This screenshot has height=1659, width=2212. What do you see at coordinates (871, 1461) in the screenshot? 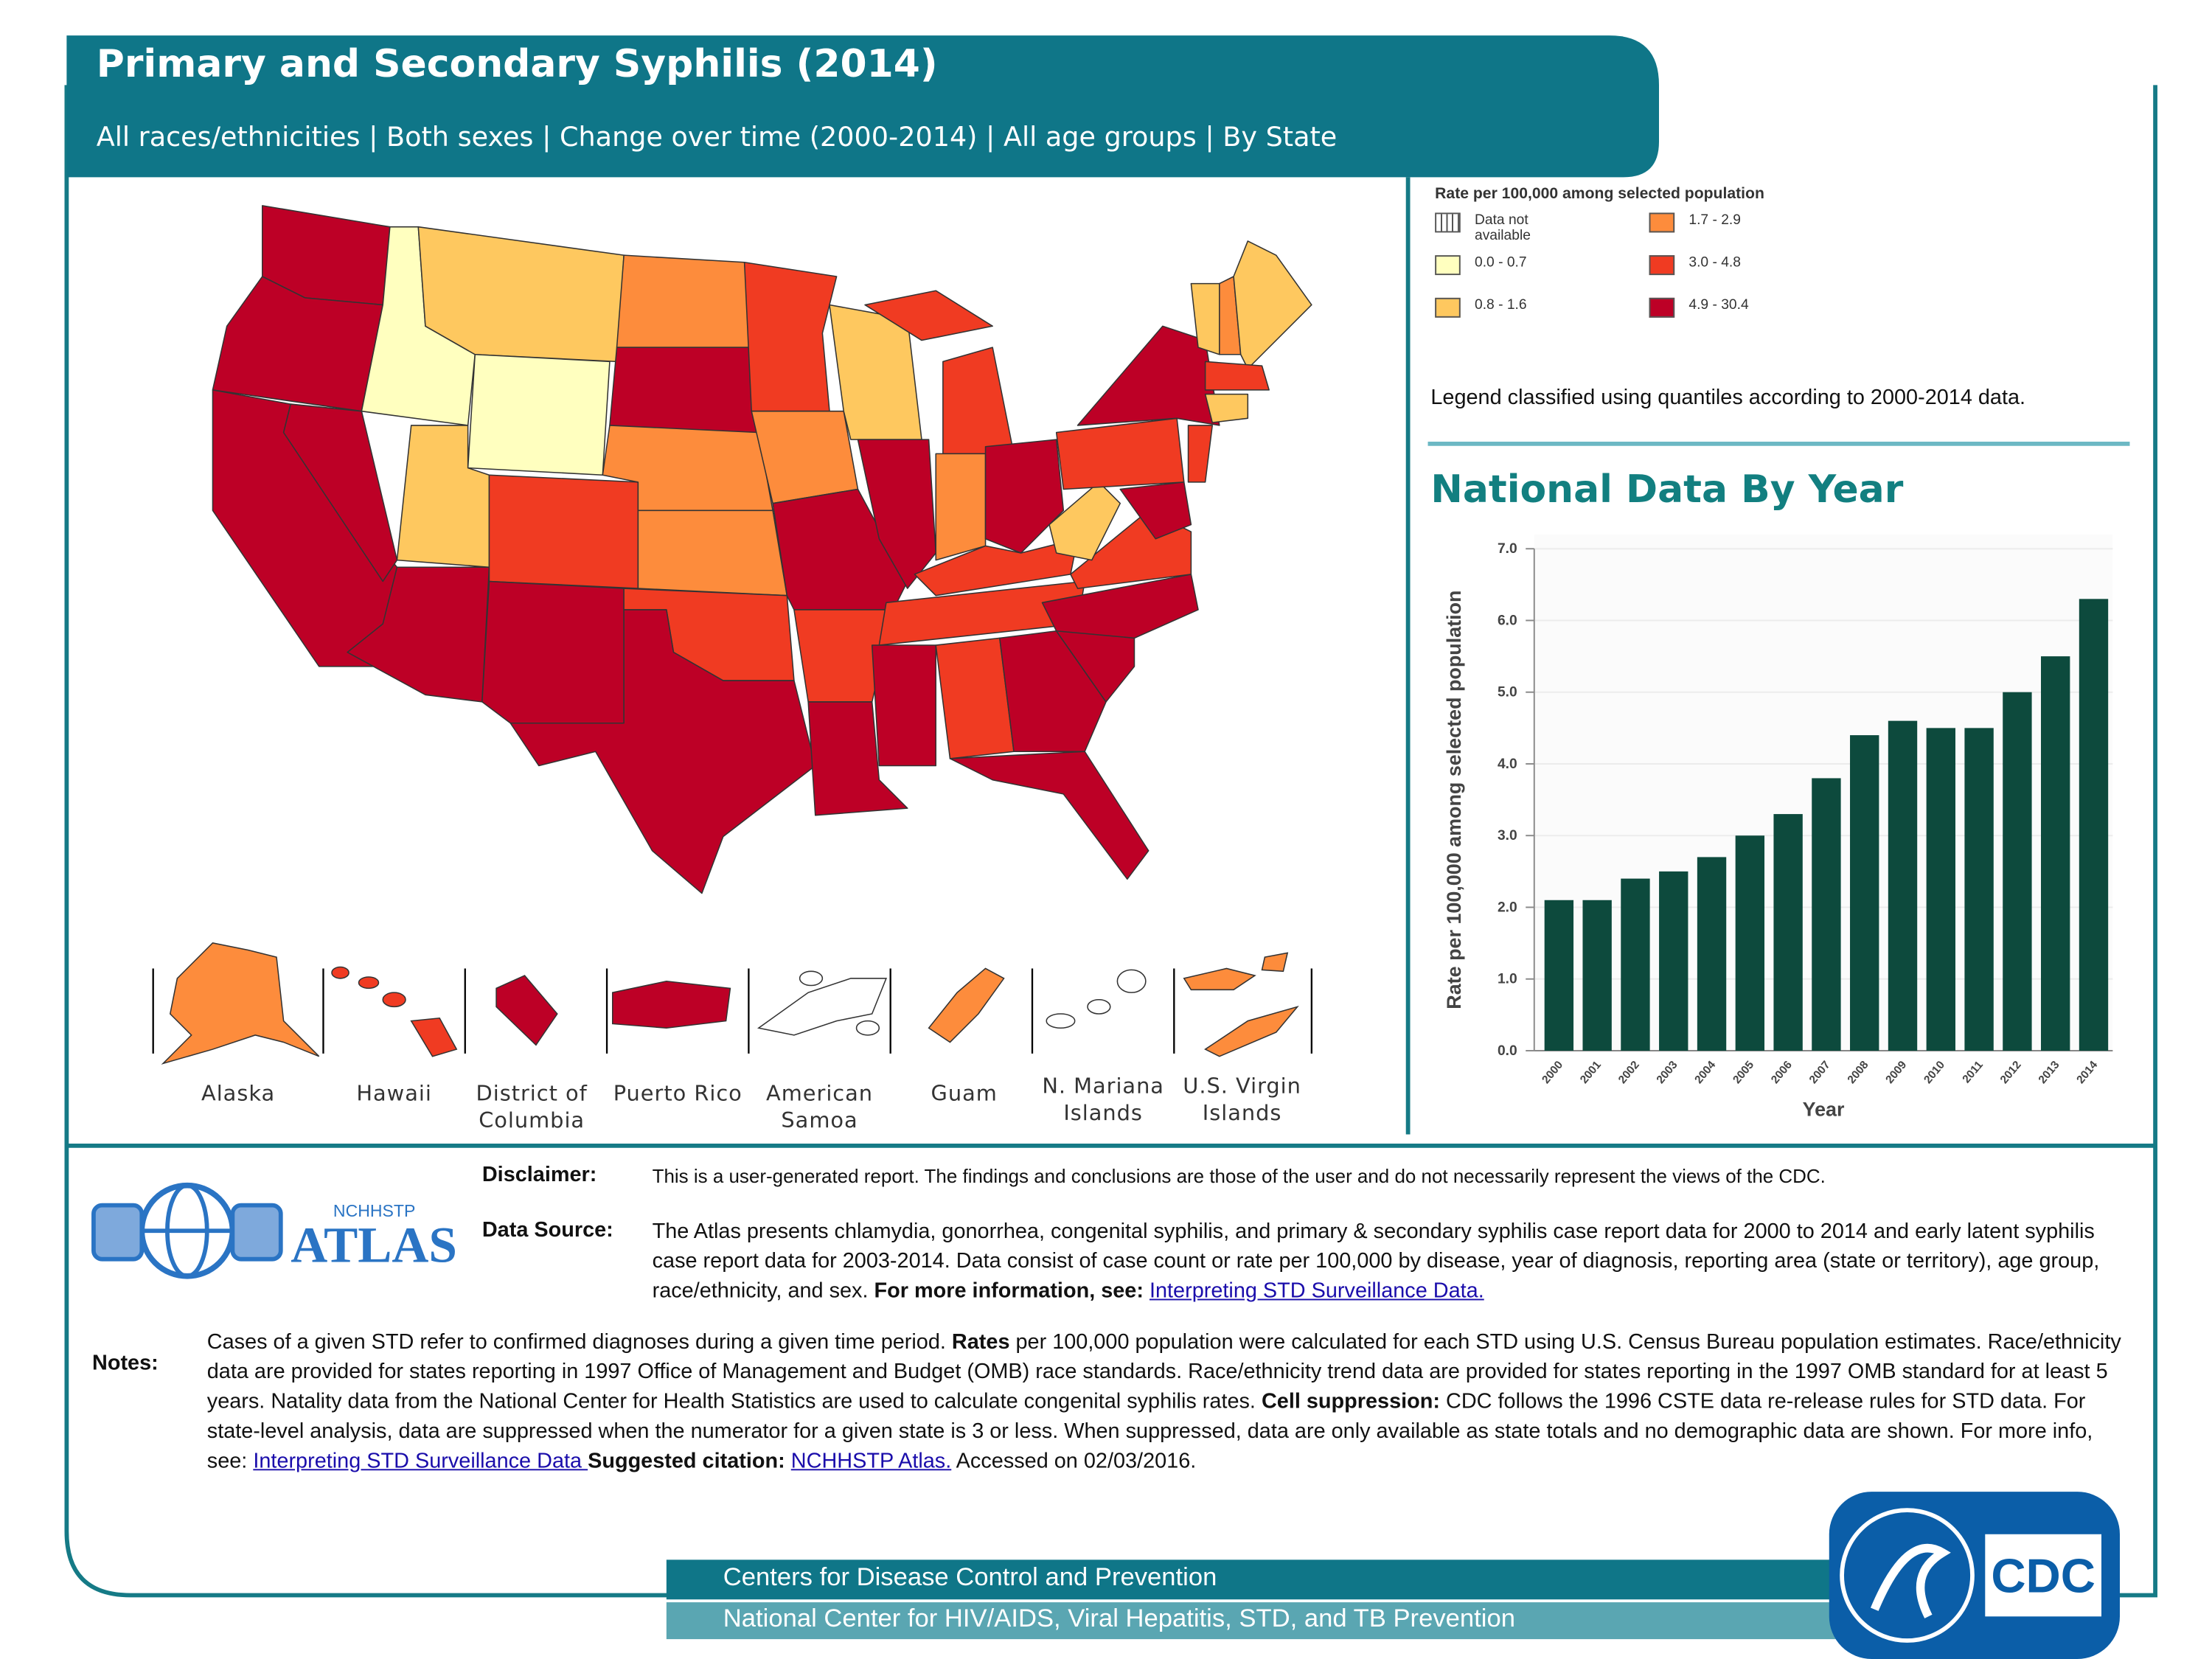
I see `link: NCHHSTP Atlas.` at bounding box center [871, 1461].